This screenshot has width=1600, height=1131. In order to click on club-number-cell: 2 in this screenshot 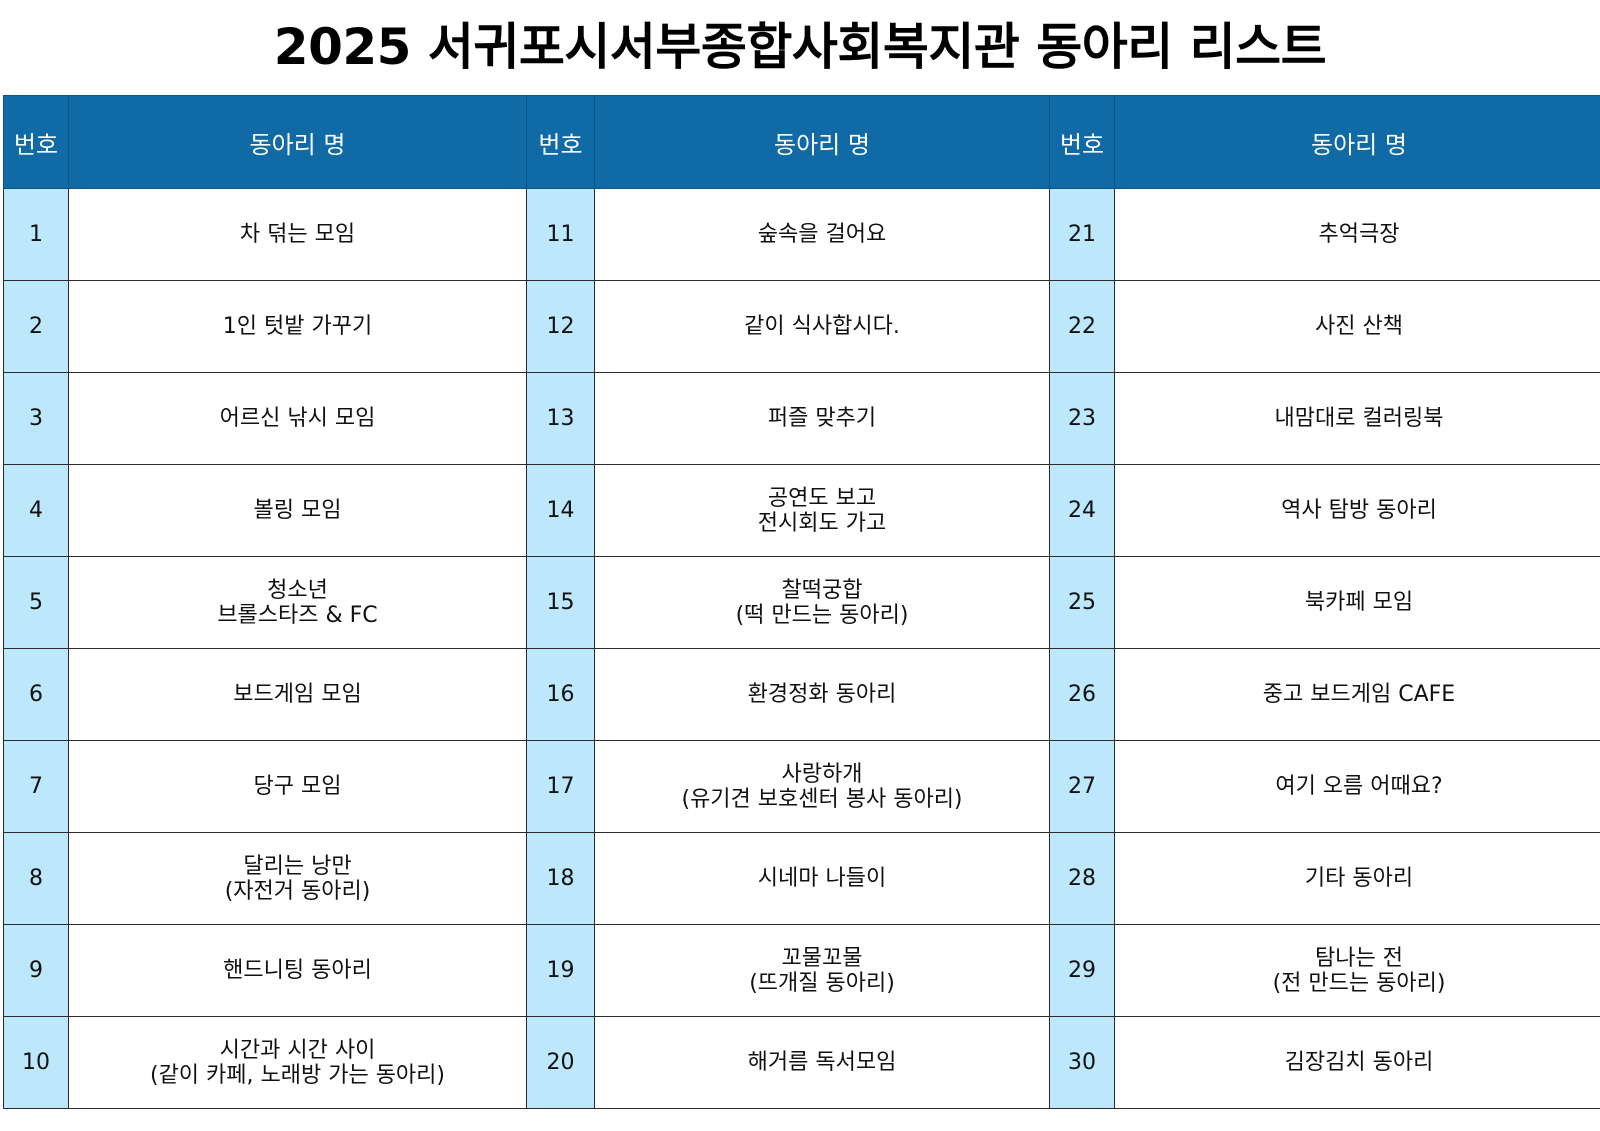, I will do `click(36, 326)`.